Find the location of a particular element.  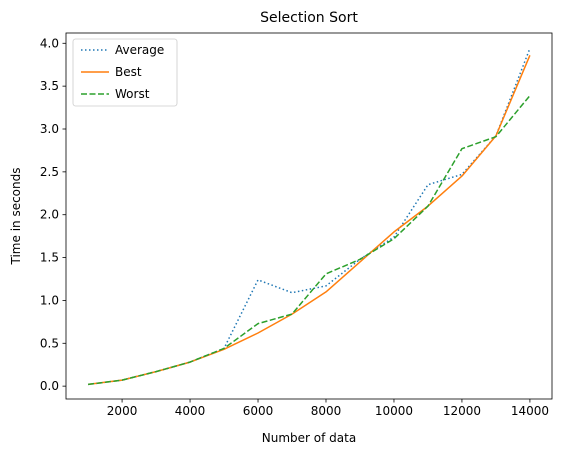

x-tick-label: 2000 is located at coordinates (122, 411).